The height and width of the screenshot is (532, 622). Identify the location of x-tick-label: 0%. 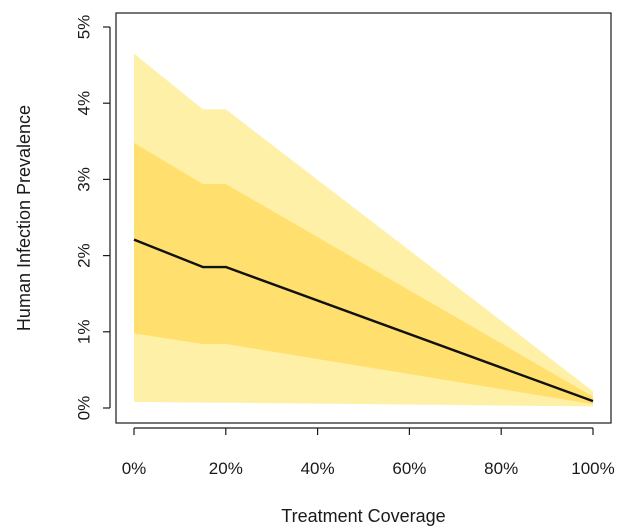
(134, 468).